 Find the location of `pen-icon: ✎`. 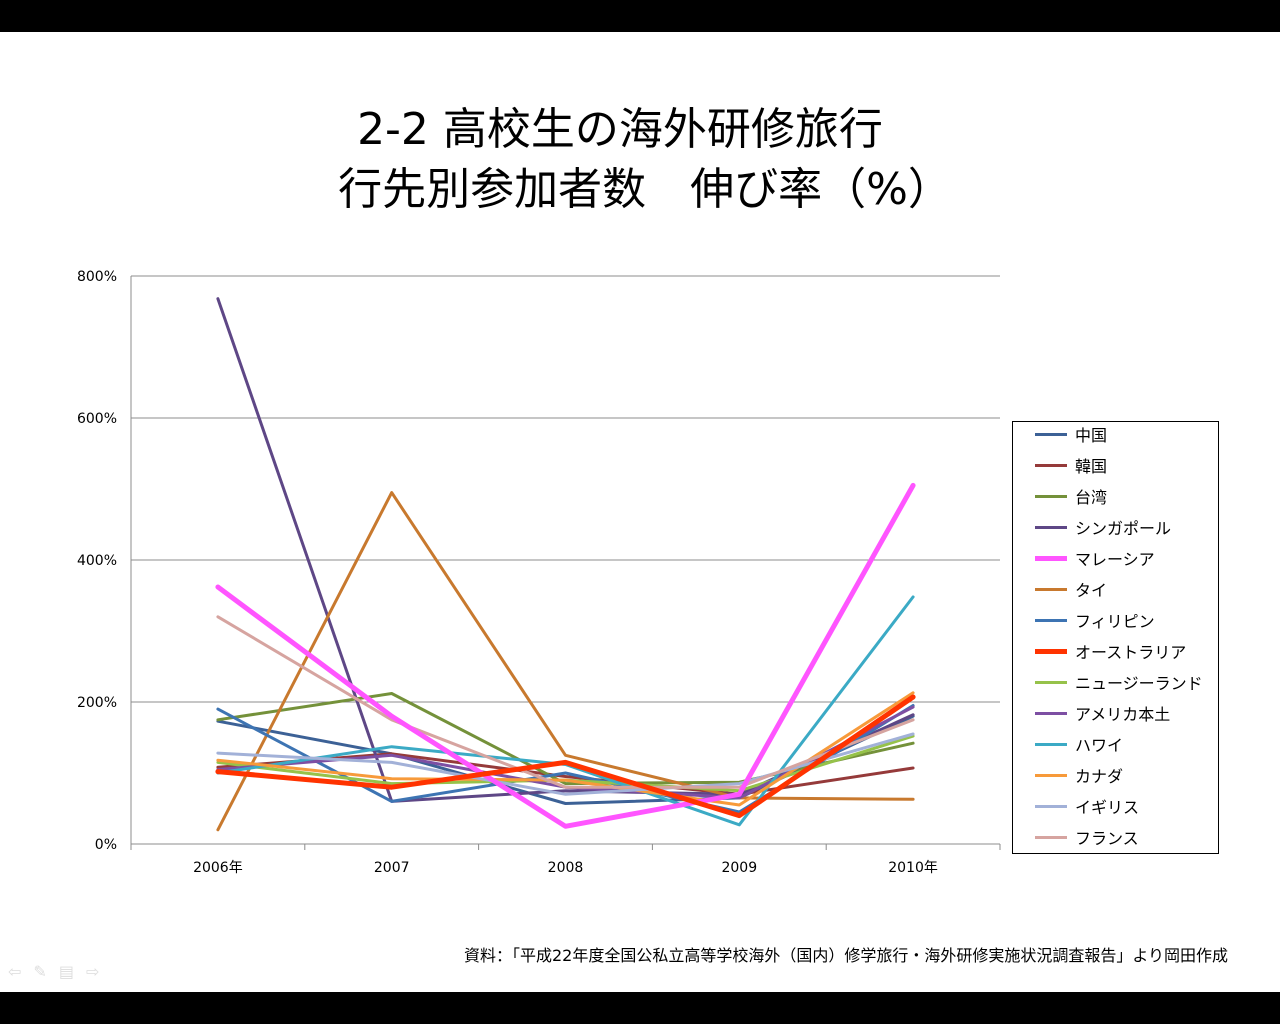

pen-icon: ✎ is located at coordinates (40, 971).